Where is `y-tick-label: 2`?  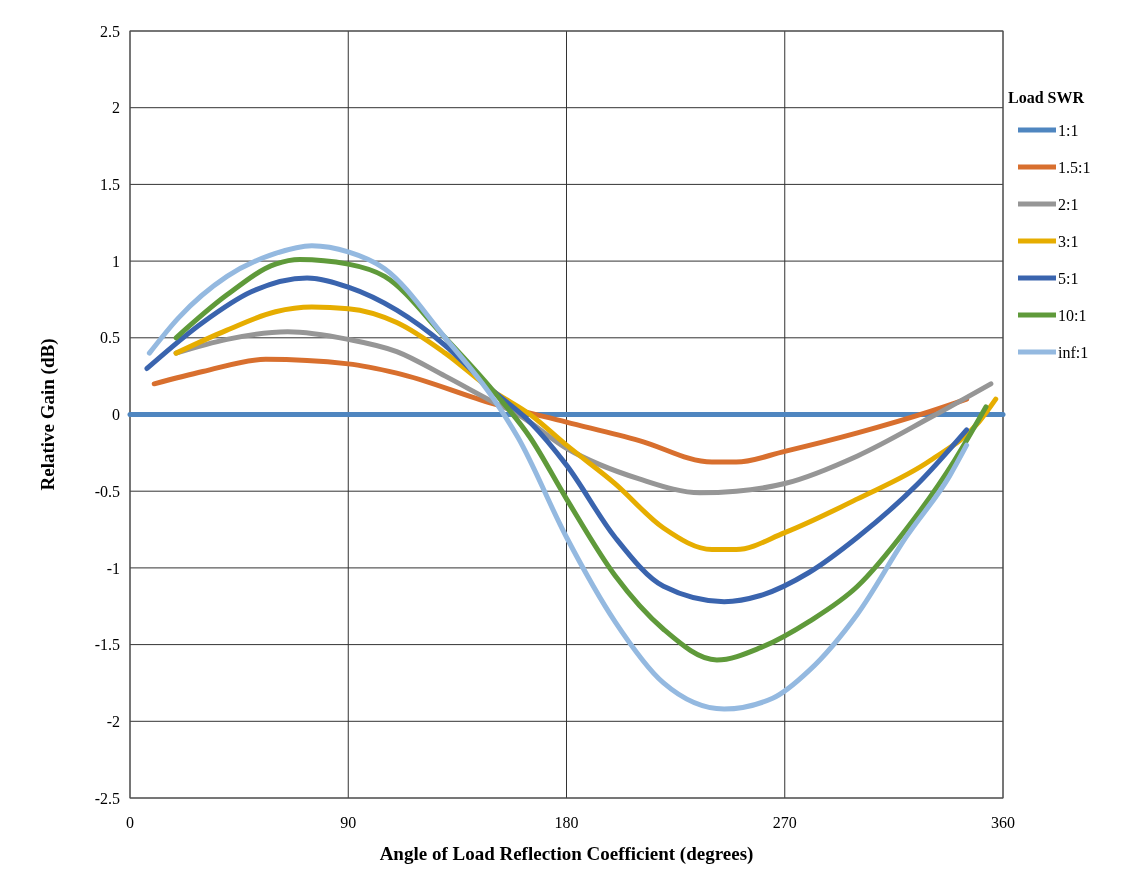 y-tick-label: 2 is located at coordinates (116, 108).